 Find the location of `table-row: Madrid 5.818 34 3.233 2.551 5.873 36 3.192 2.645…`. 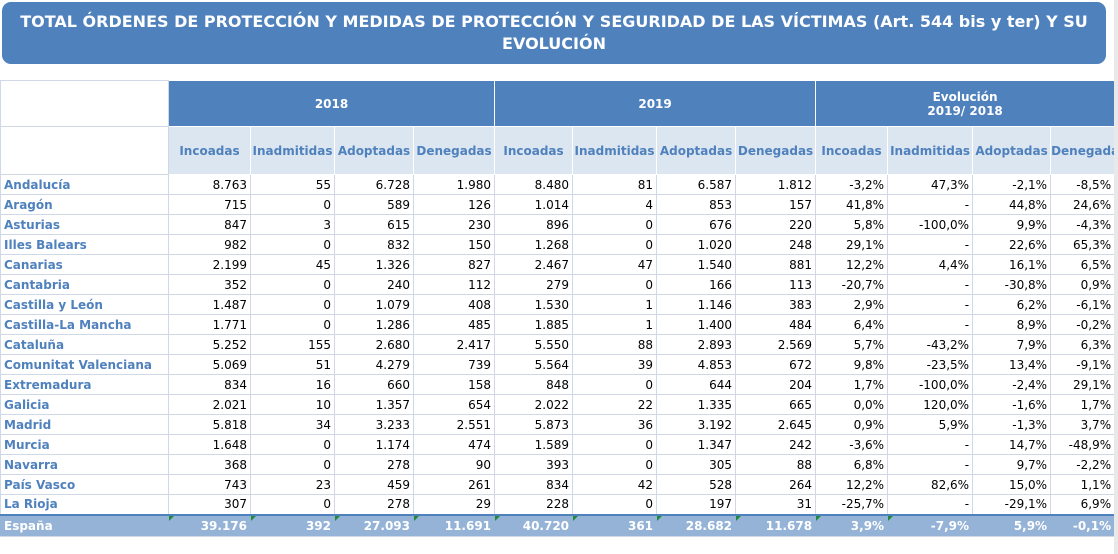

table-row: Madrid 5.818 34 3.233 2.551 5.873 36 3.192 2.645… is located at coordinates (558, 424).